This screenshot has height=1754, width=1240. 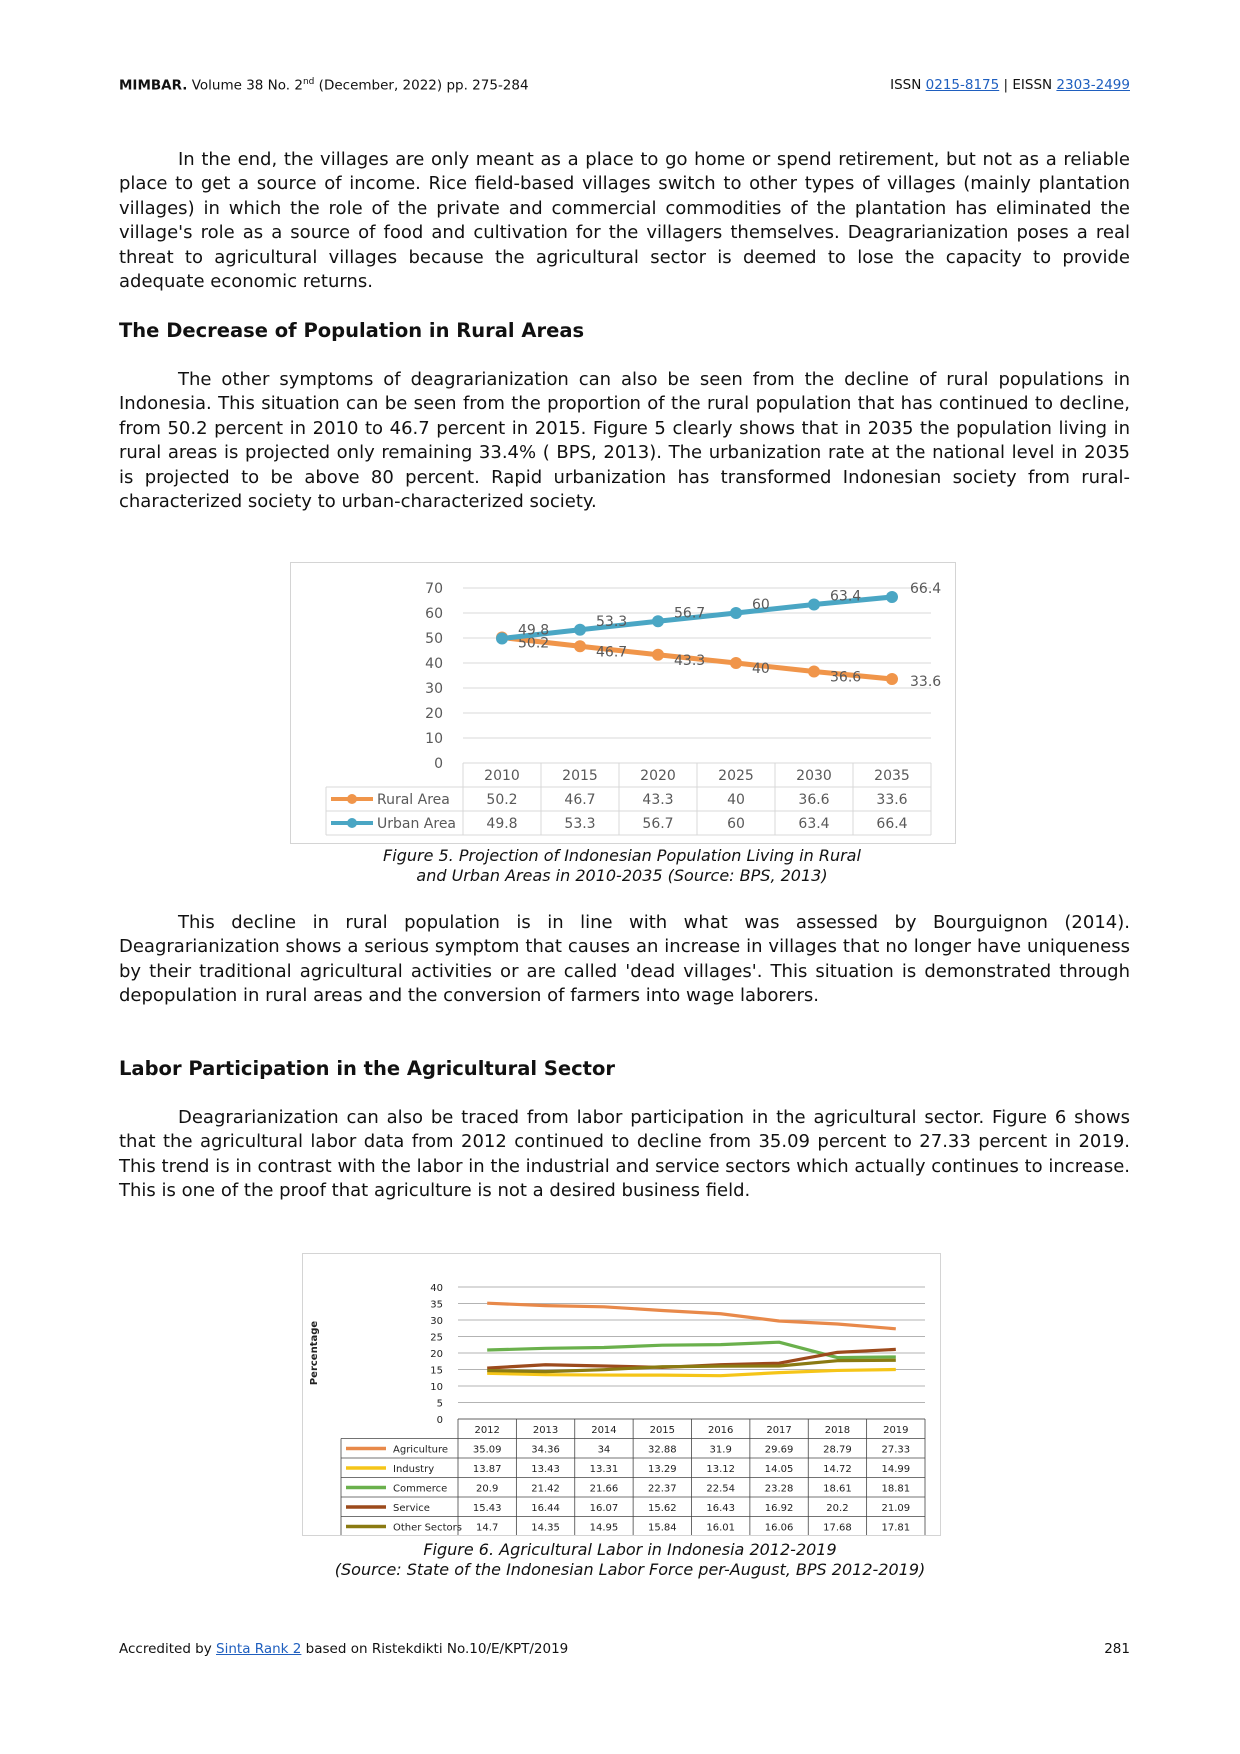 I want to click on table-cell: 14.95, so click(x=604, y=1528).